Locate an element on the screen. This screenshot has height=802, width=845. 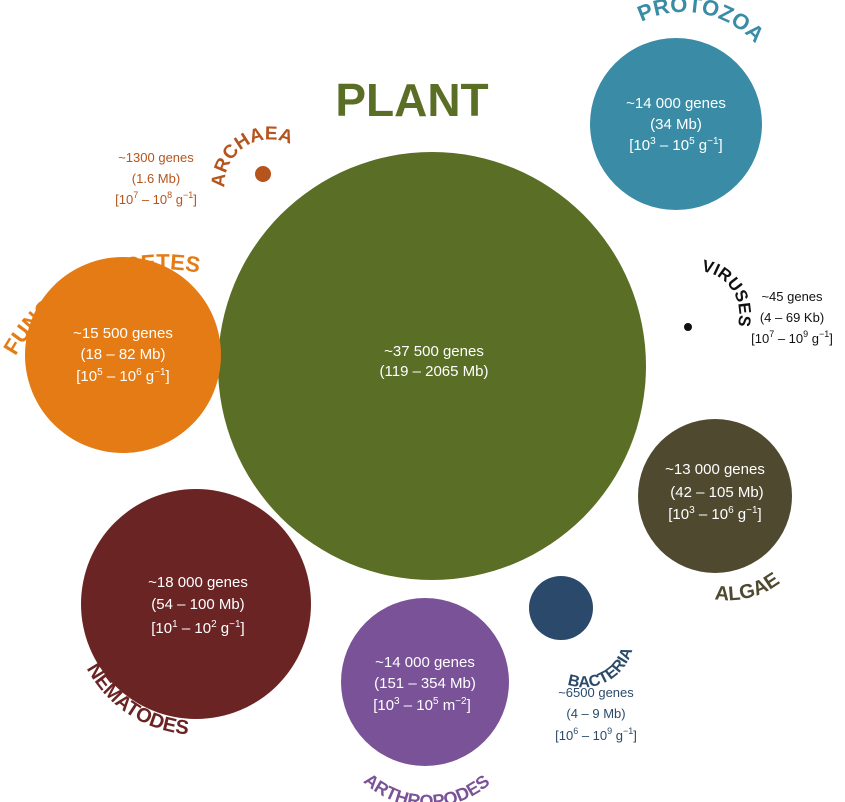
fungi-density: [105 – 106 g−1] is located at coordinates (122, 376).